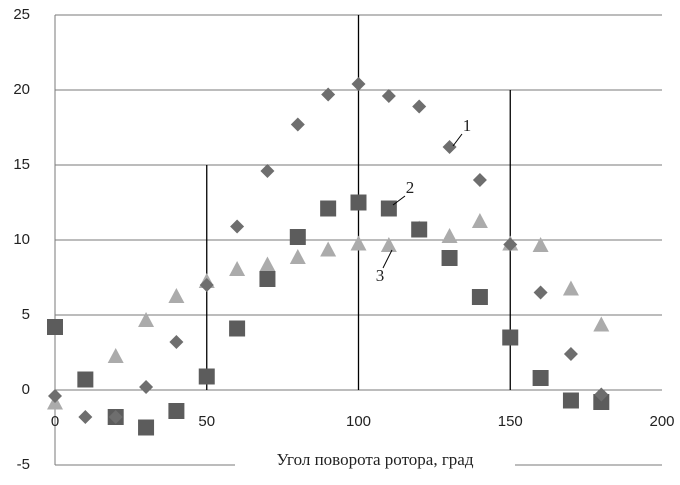 The height and width of the screenshot is (485, 680). I want to click on y-tick-label: 10, so click(21, 239).